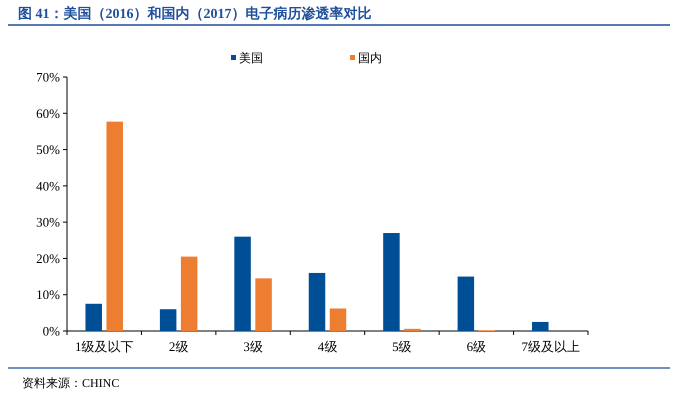  Describe the element at coordinates (195, 13) in the screenshot. I see `chart-title: 图 41：美国（2016）和国内（2017）电子病历渗透率对比` at that location.